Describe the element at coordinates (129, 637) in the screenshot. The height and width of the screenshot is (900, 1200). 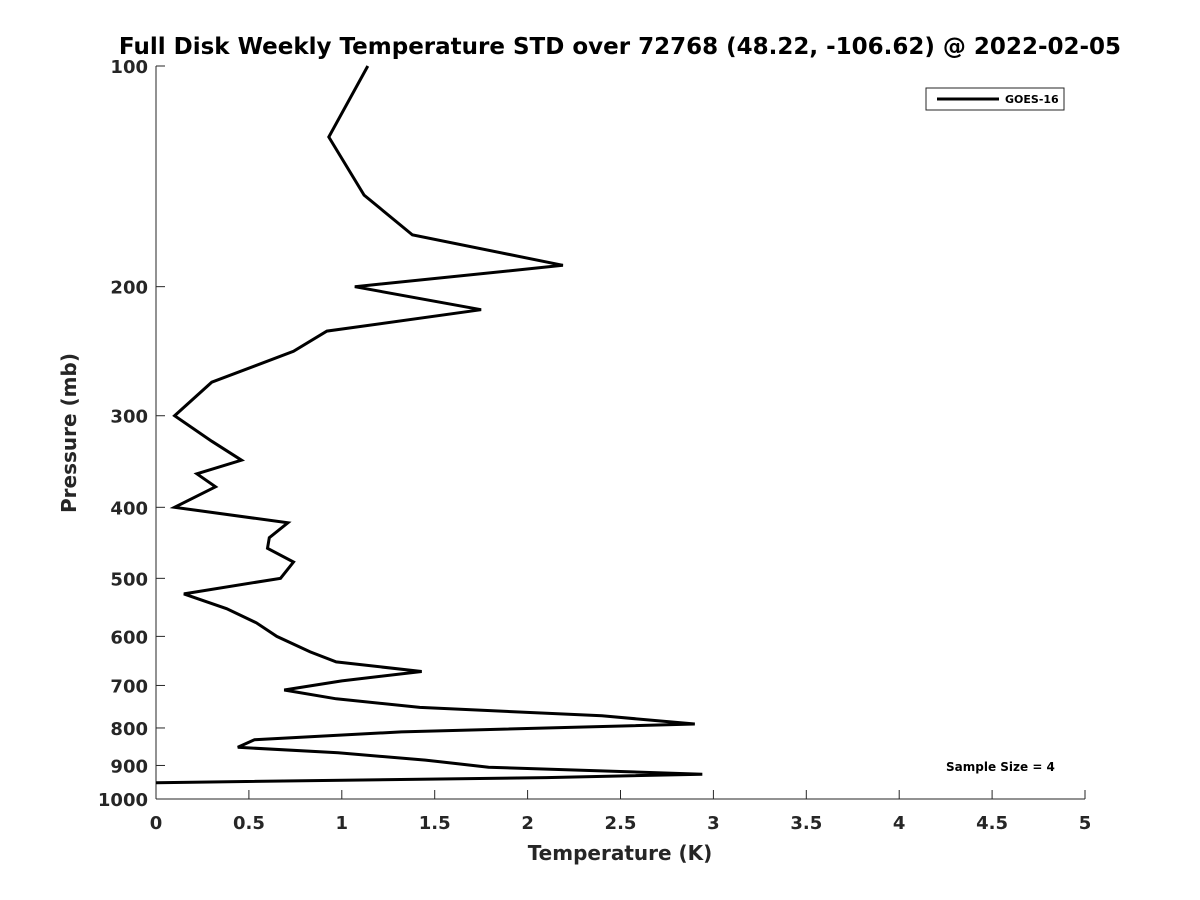
I see `y-tick-label: 600` at that location.